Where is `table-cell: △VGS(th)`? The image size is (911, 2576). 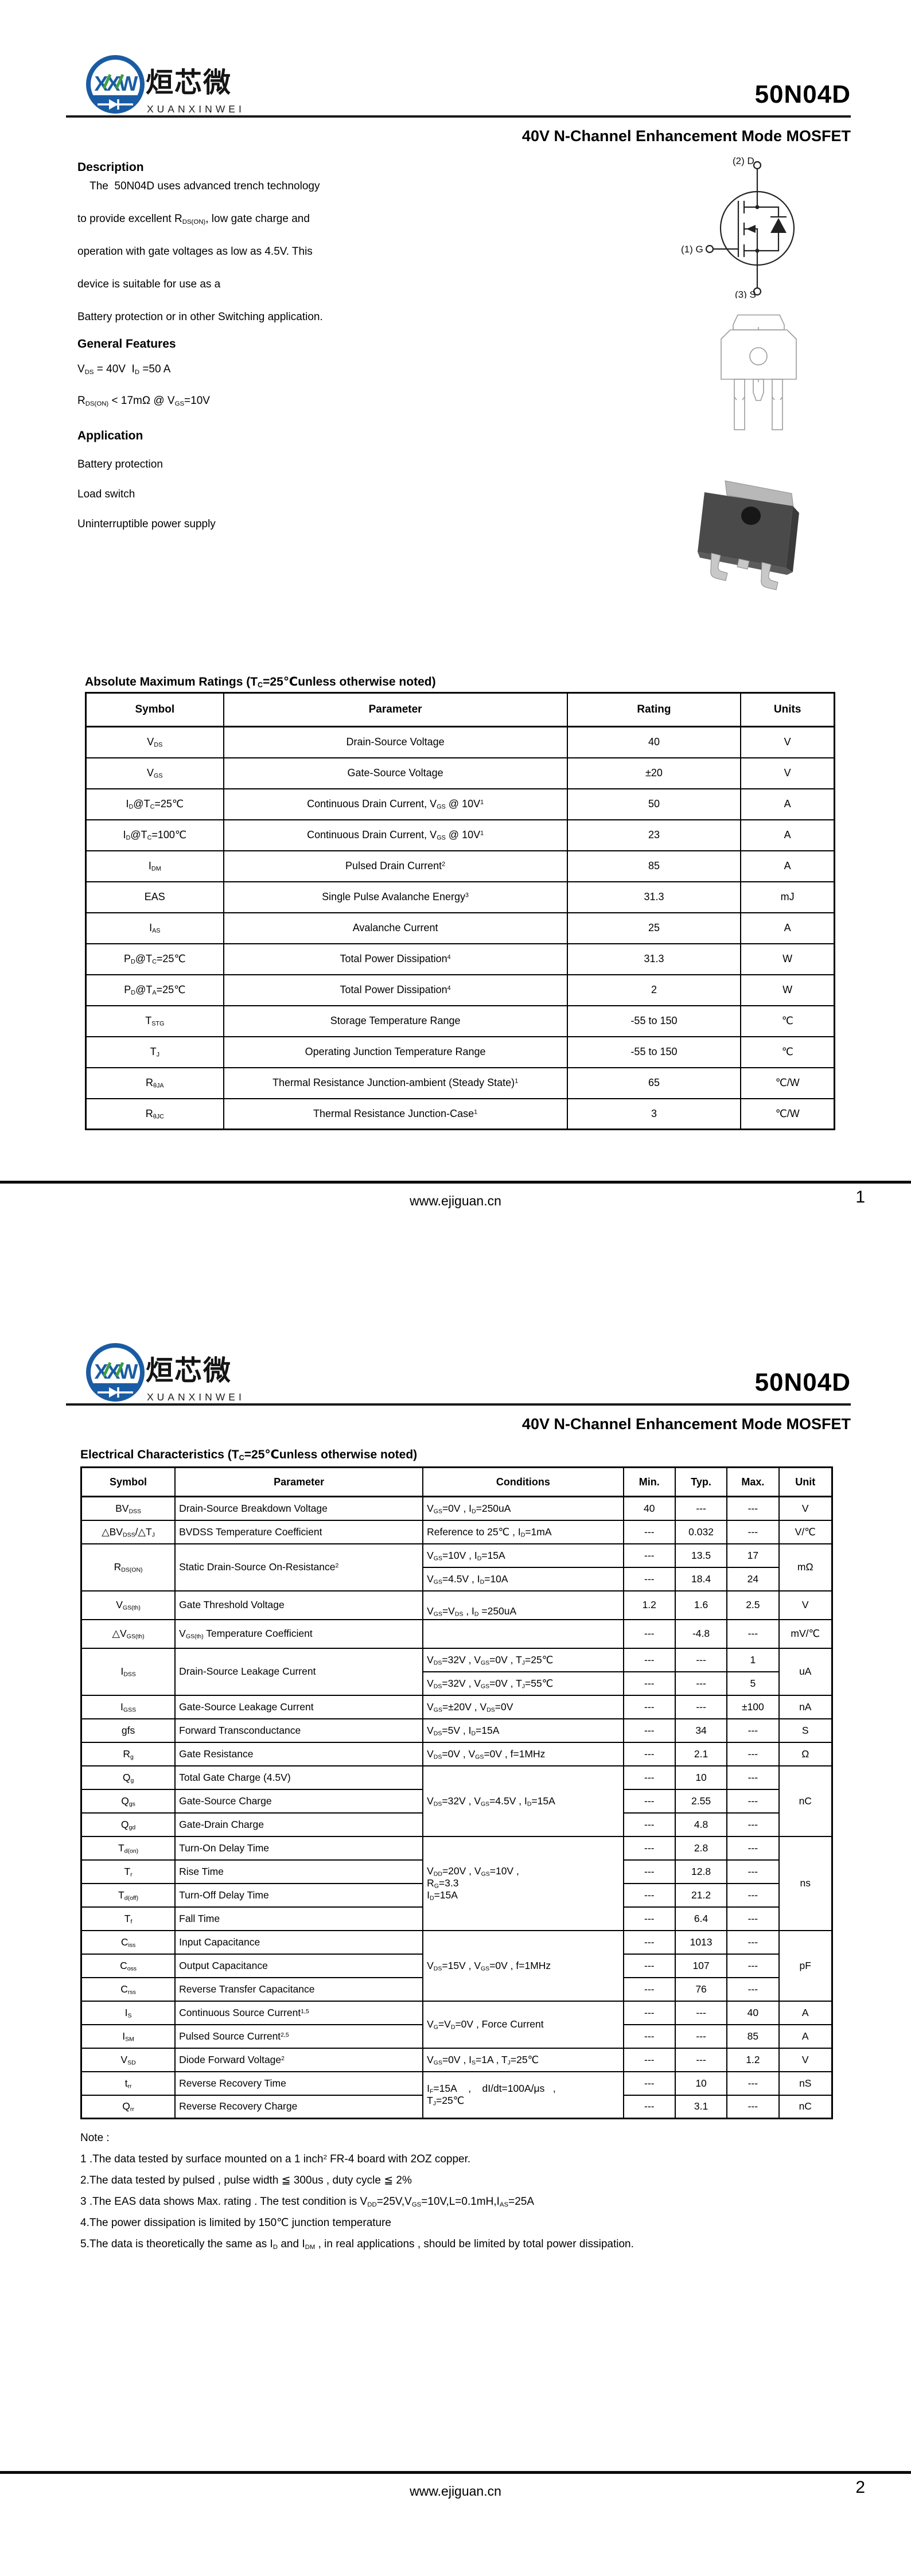
table-cell: △VGS(th) is located at coordinates (128, 1634).